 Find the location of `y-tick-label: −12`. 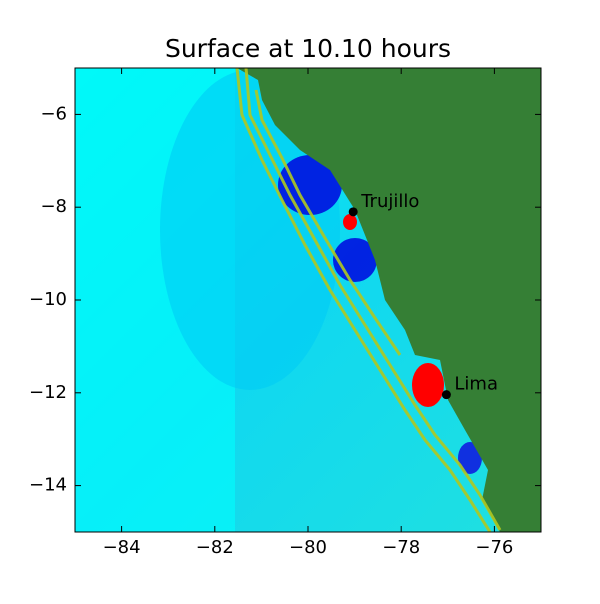

y-tick-label: −12 is located at coordinates (48, 392).